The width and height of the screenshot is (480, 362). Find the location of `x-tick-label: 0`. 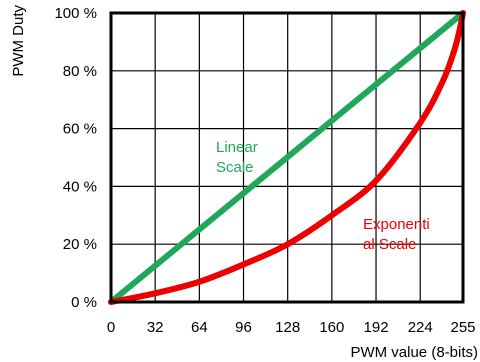

x-tick-label: 0 is located at coordinates (111, 327).